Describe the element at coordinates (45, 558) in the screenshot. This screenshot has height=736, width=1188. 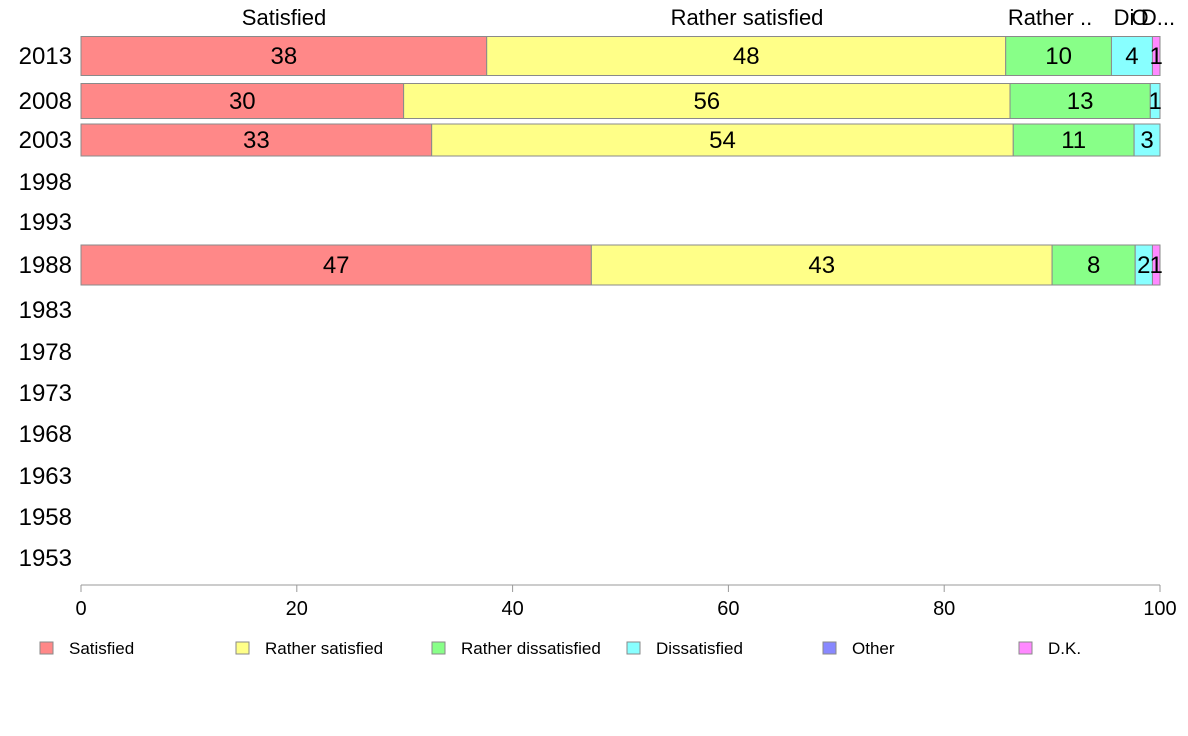
I see `year-label: 1953` at that location.